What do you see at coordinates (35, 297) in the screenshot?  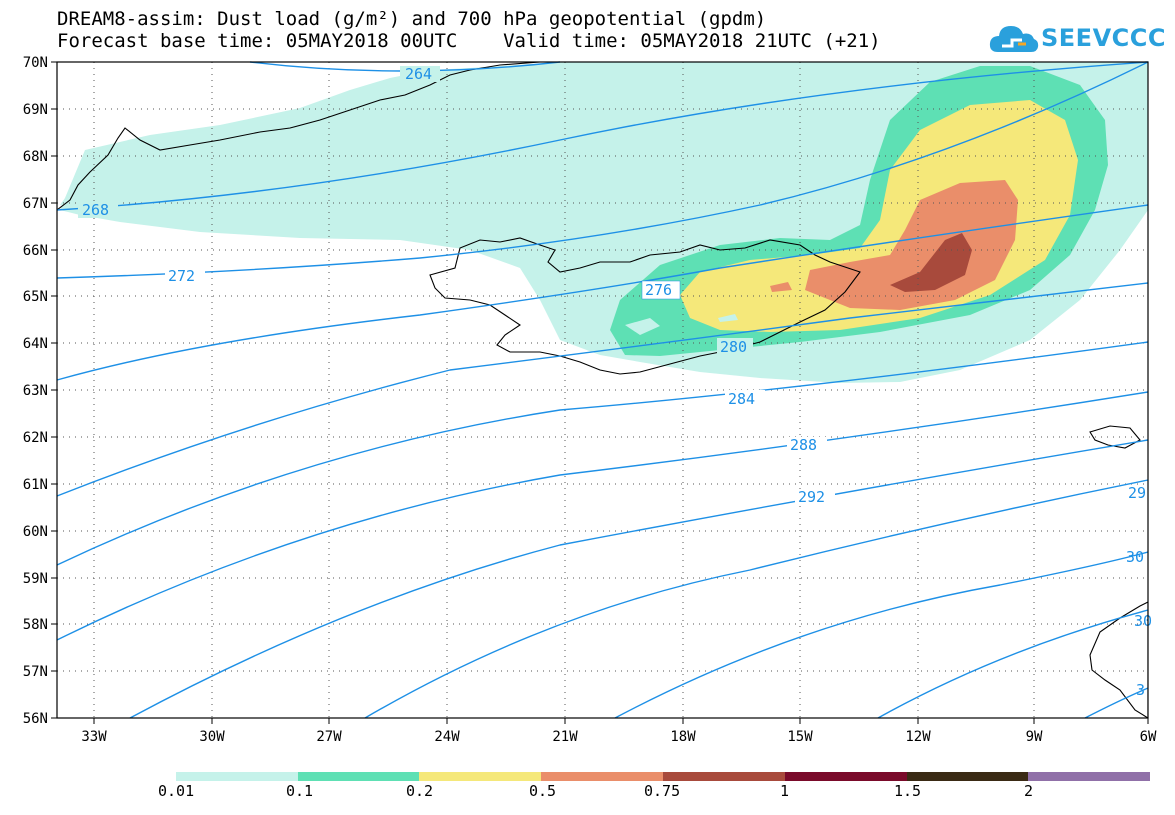 I see `lat-label: 65N` at bounding box center [35, 297].